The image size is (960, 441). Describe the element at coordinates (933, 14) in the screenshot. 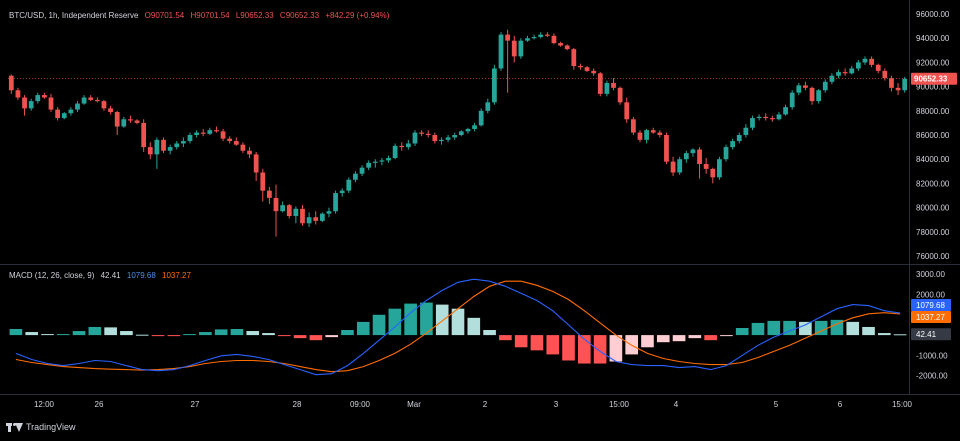

I see `price-axis-tick: 96000.00` at that location.